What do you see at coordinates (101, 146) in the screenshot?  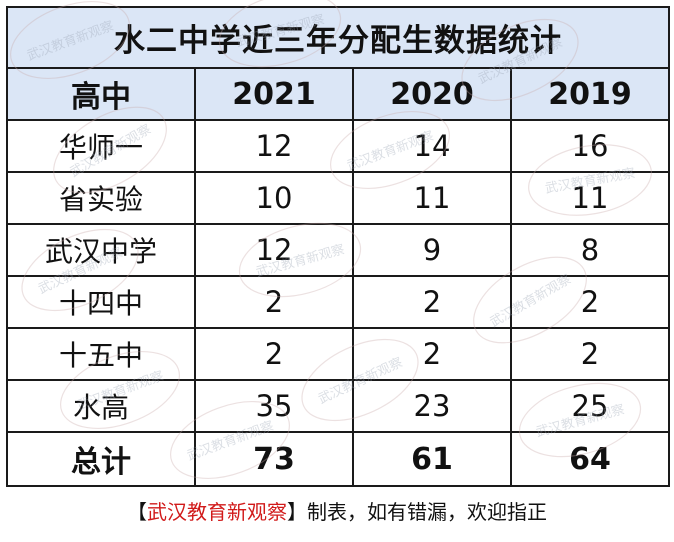 I see `school-name-cell: 华师一` at bounding box center [101, 146].